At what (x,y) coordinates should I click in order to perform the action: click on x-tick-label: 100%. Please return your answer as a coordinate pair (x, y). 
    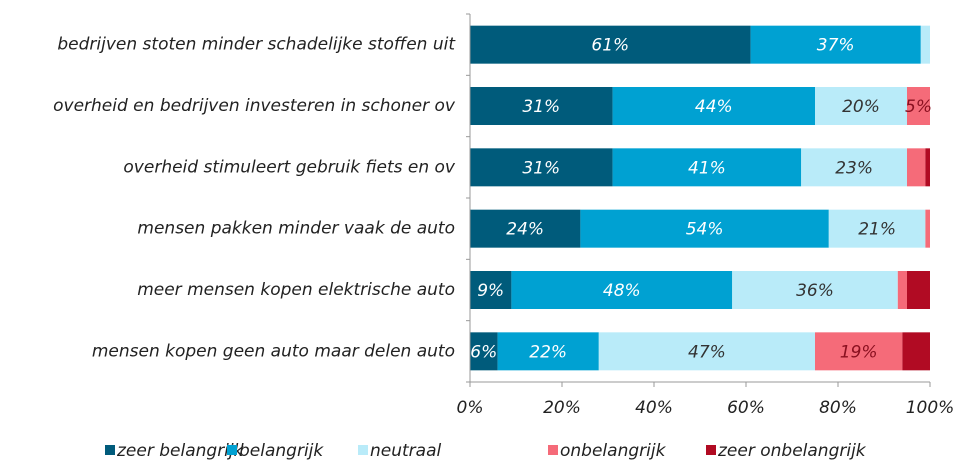
    Looking at the image, I should click on (930, 408).